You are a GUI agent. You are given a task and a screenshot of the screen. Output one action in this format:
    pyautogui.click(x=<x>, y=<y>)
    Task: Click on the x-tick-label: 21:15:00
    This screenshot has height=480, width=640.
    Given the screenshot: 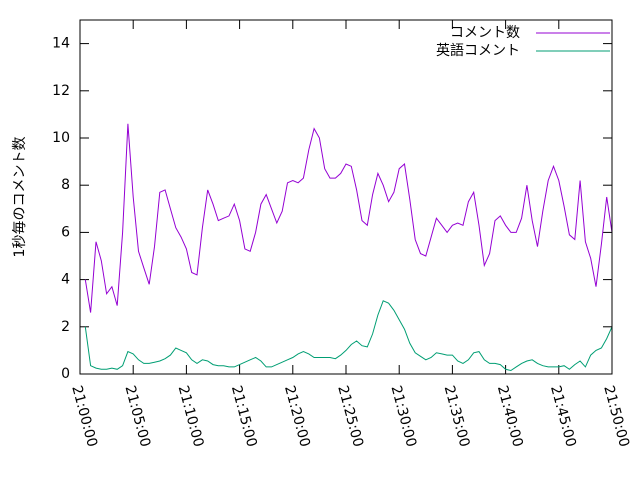 What is the action you would take?
    pyautogui.click(x=244, y=416)
    